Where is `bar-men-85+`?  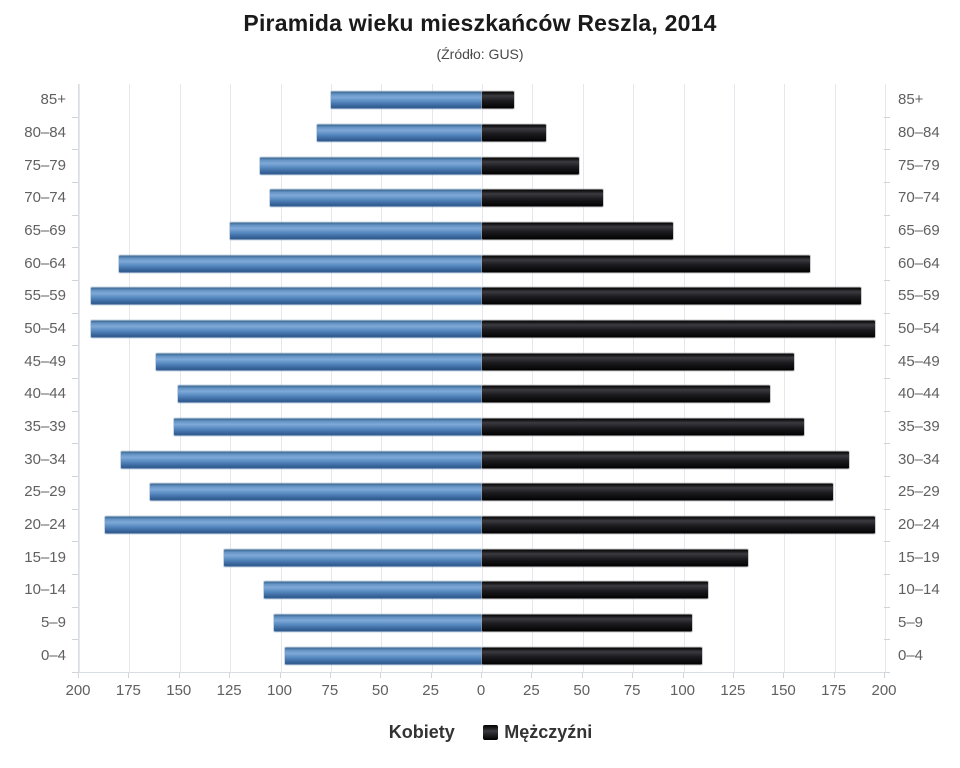 bar-men-85+ is located at coordinates (498, 100).